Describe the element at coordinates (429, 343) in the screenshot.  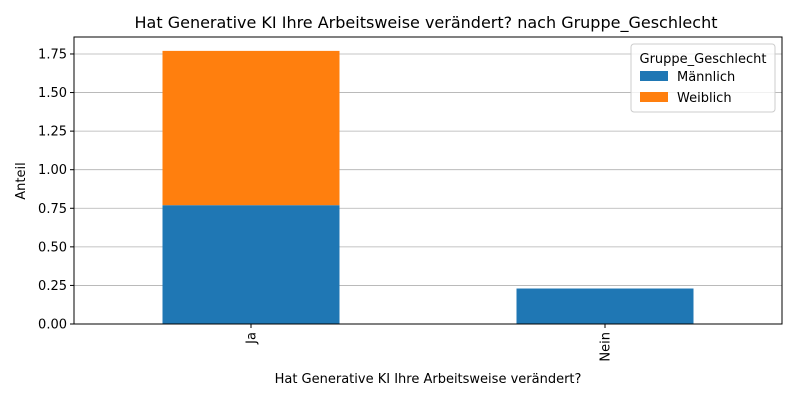
I see `x-axis: Ja Nein` at that location.